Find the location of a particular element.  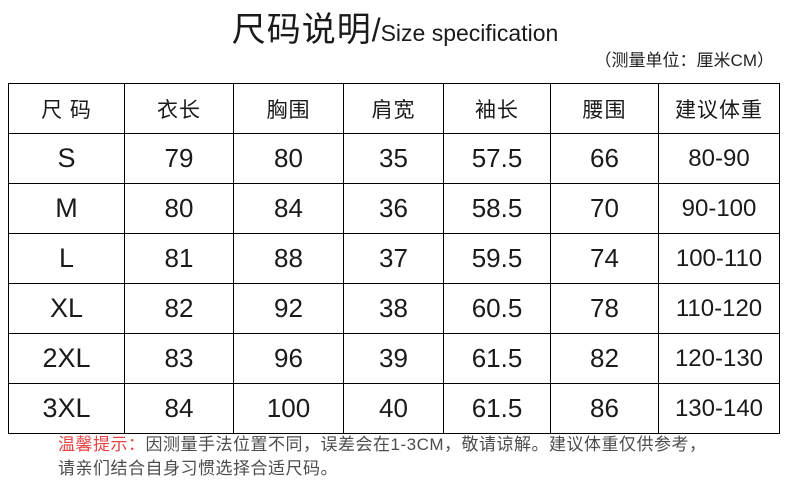

table-row: 3XL 84 100 40 61.5 86 130-140 is located at coordinates (394, 408).